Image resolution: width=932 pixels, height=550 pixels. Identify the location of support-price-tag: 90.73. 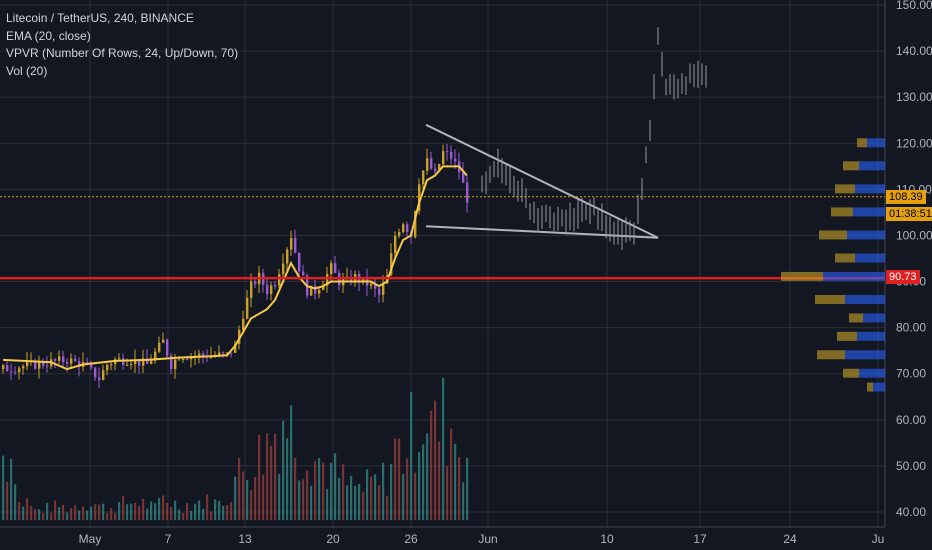
(903, 277).